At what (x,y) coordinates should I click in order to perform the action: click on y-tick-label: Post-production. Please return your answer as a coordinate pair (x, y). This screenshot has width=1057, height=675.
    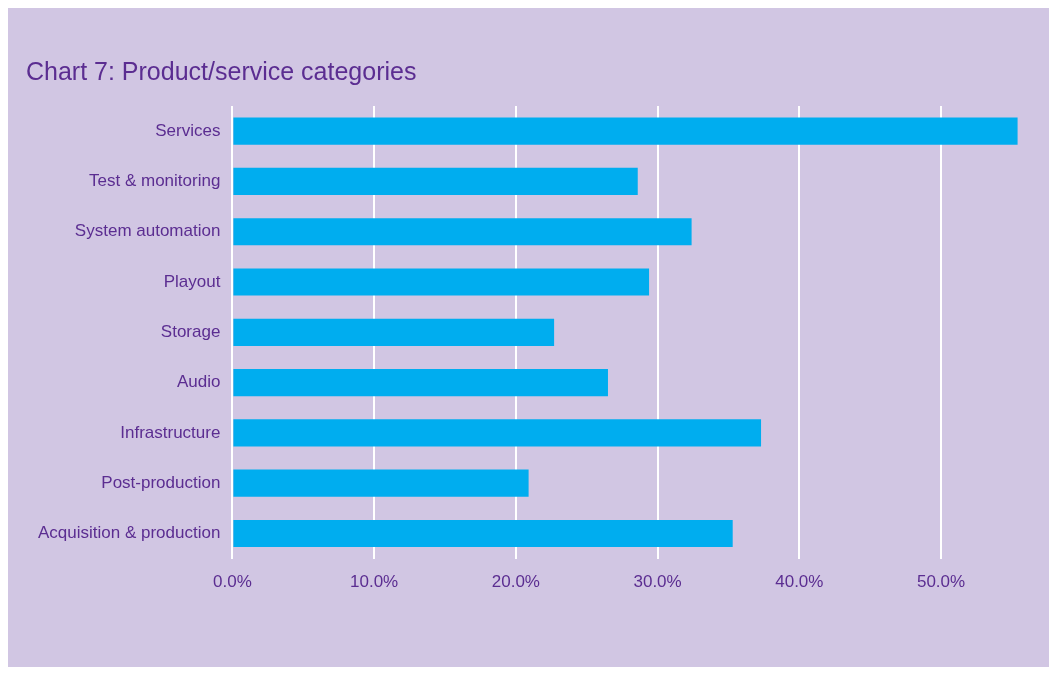
    Looking at the image, I should click on (161, 482).